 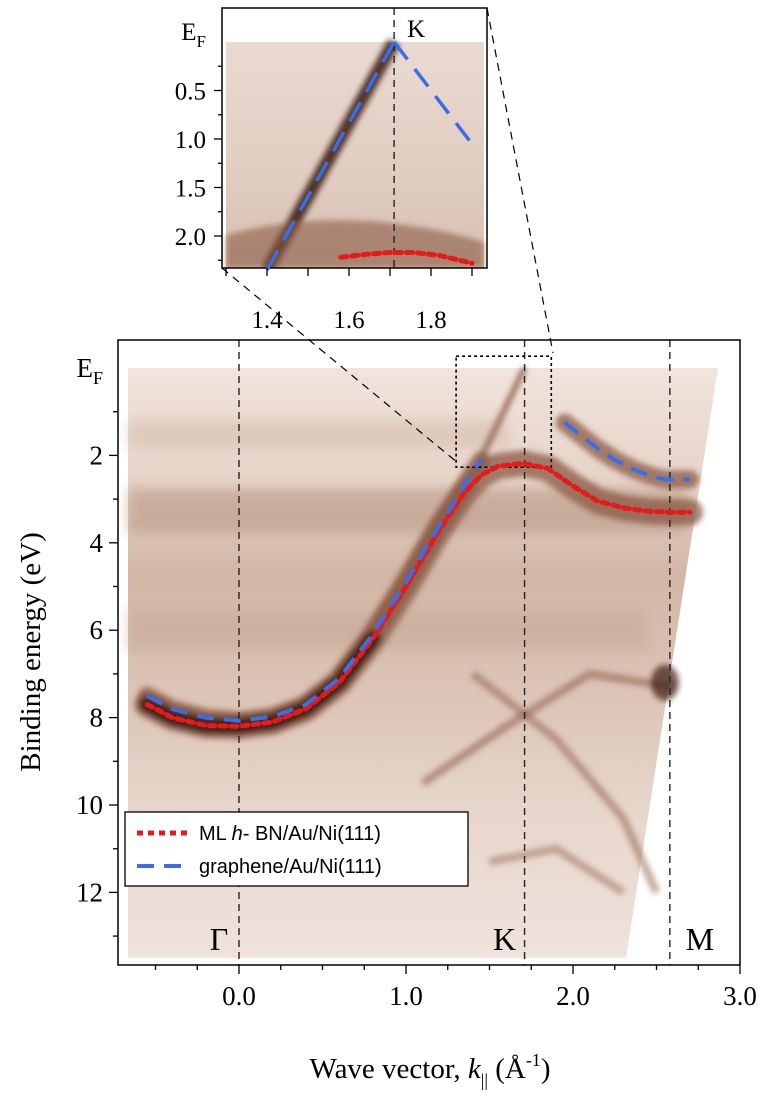 I want to click on x-tick-label: 3.0, so click(x=740, y=996).